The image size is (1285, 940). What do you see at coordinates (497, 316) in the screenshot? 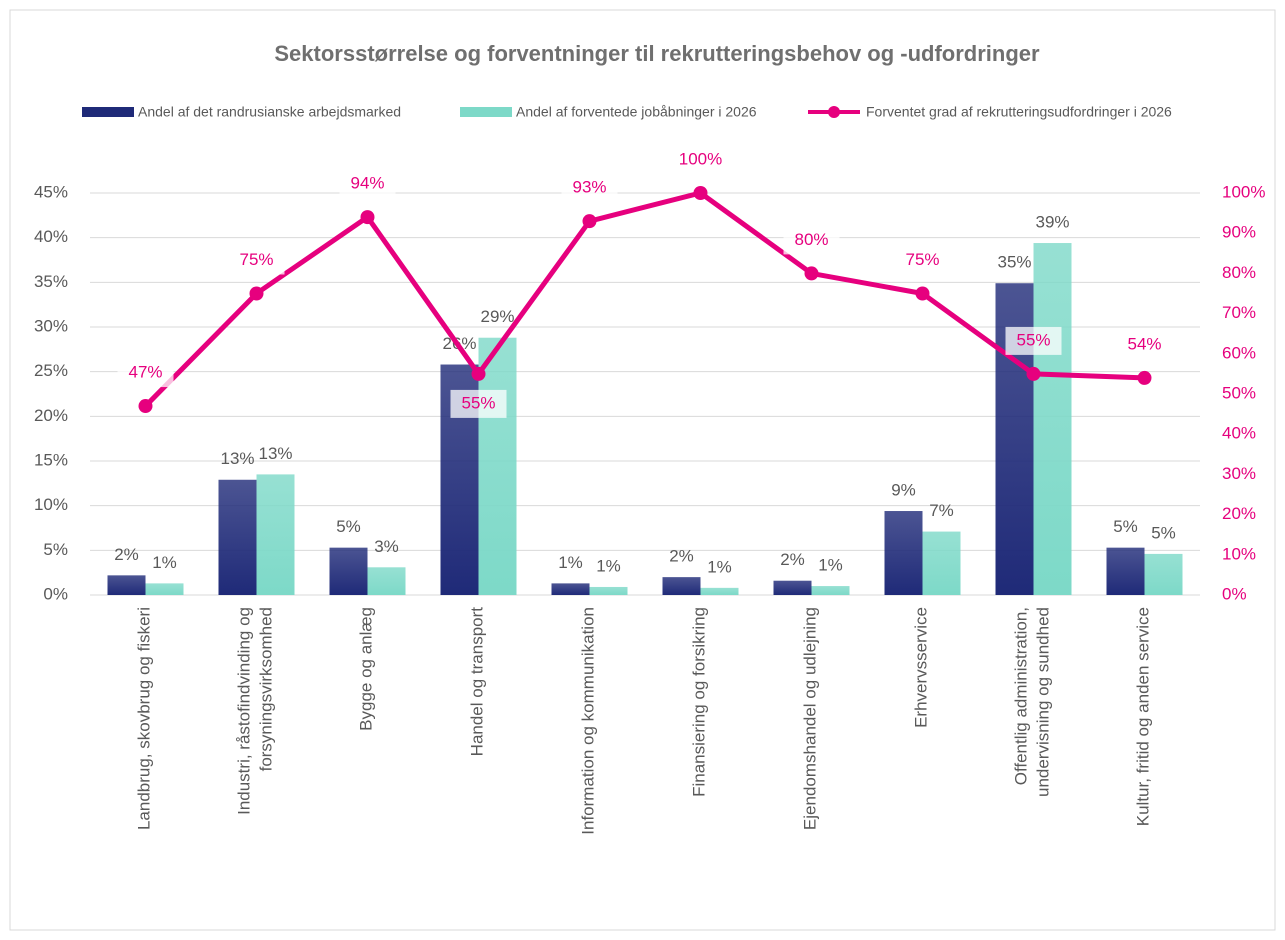
I see `bar-value-label: 29%` at bounding box center [497, 316].